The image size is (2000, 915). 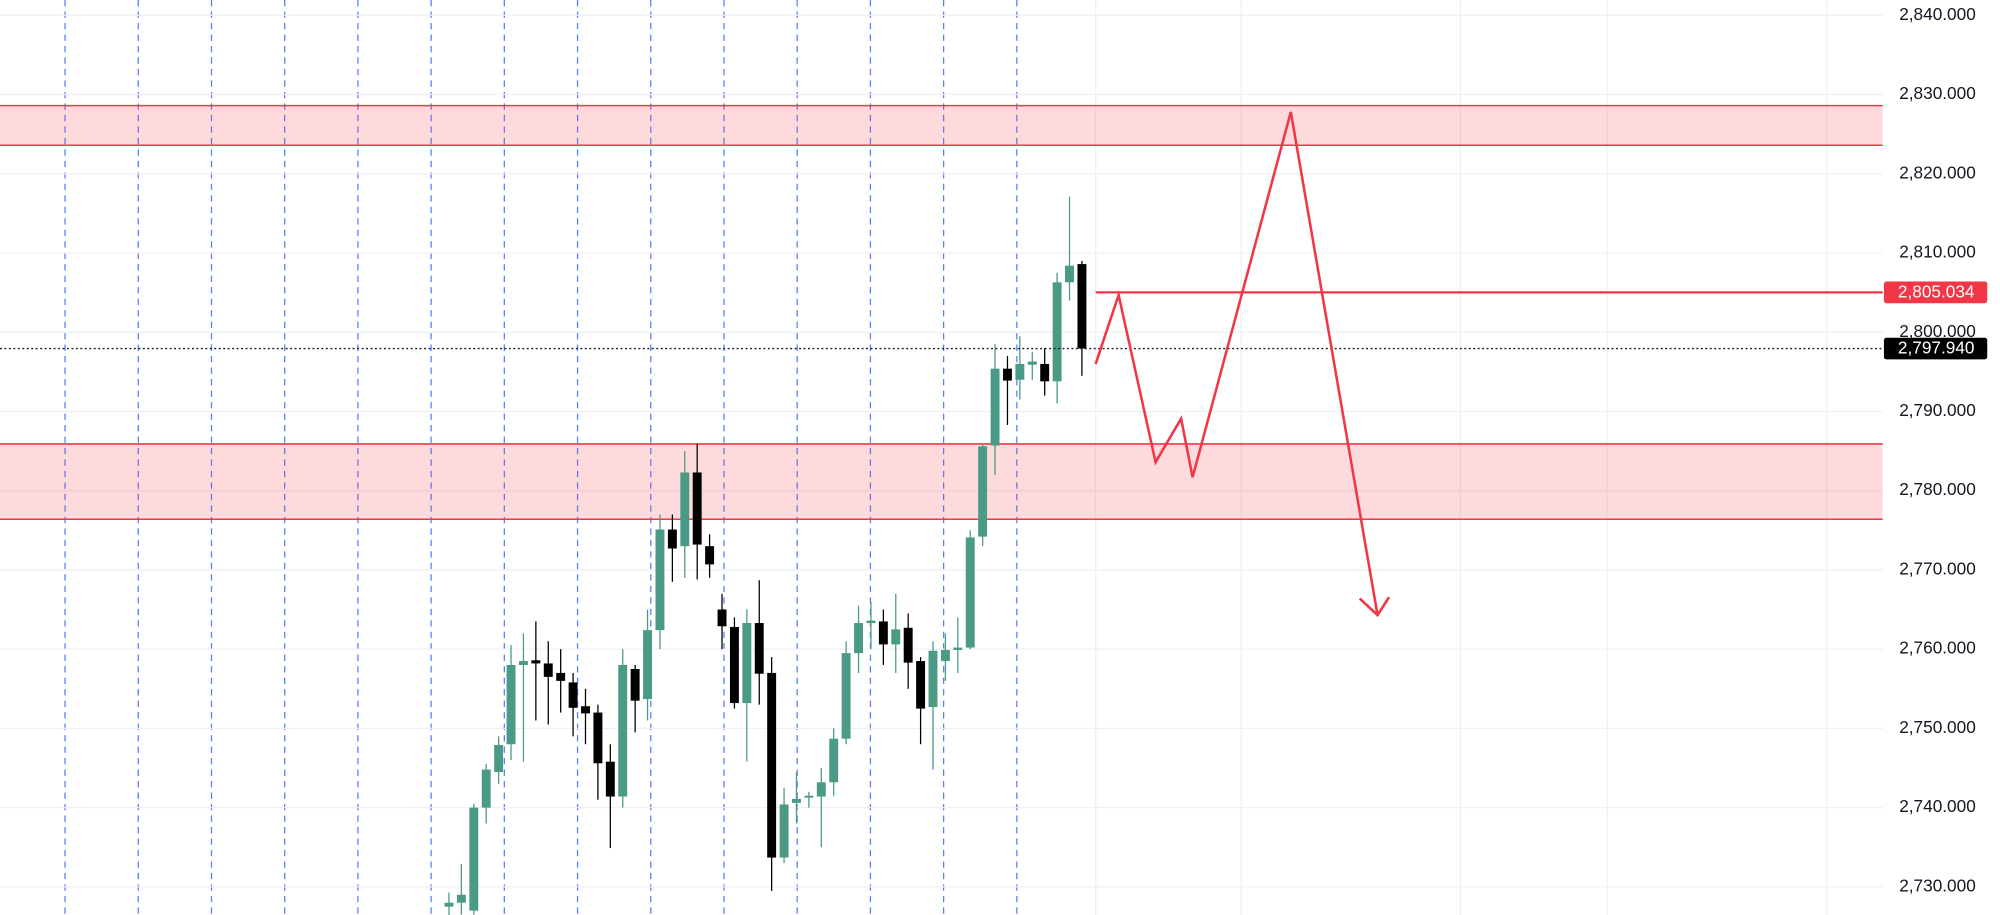 What do you see at coordinates (1937, 489) in the screenshot?
I see `y-tick-label: 2,780.000` at bounding box center [1937, 489].